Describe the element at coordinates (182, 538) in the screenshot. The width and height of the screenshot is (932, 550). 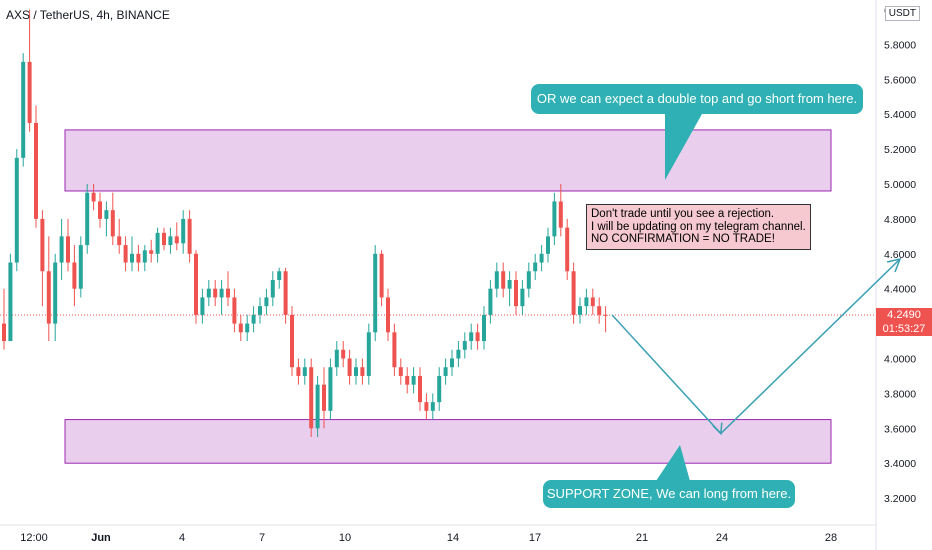
I see `x-tick-label: 4` at that location.